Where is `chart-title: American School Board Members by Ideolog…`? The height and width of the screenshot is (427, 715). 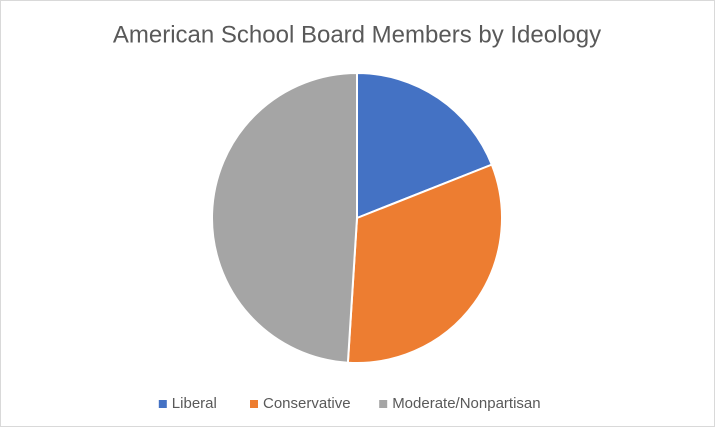
chart-title: American School Board Members by Ideolog… is located at coordinates (357, 34).